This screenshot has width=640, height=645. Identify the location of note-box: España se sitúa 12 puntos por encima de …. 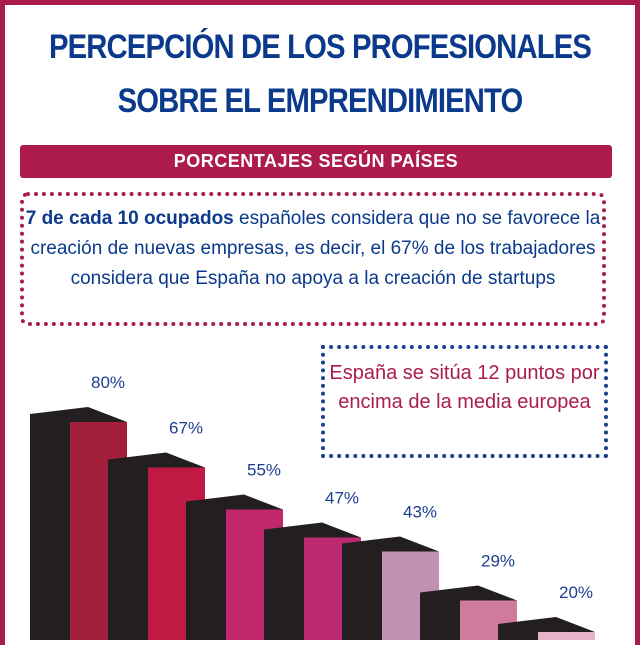
(464, 401).